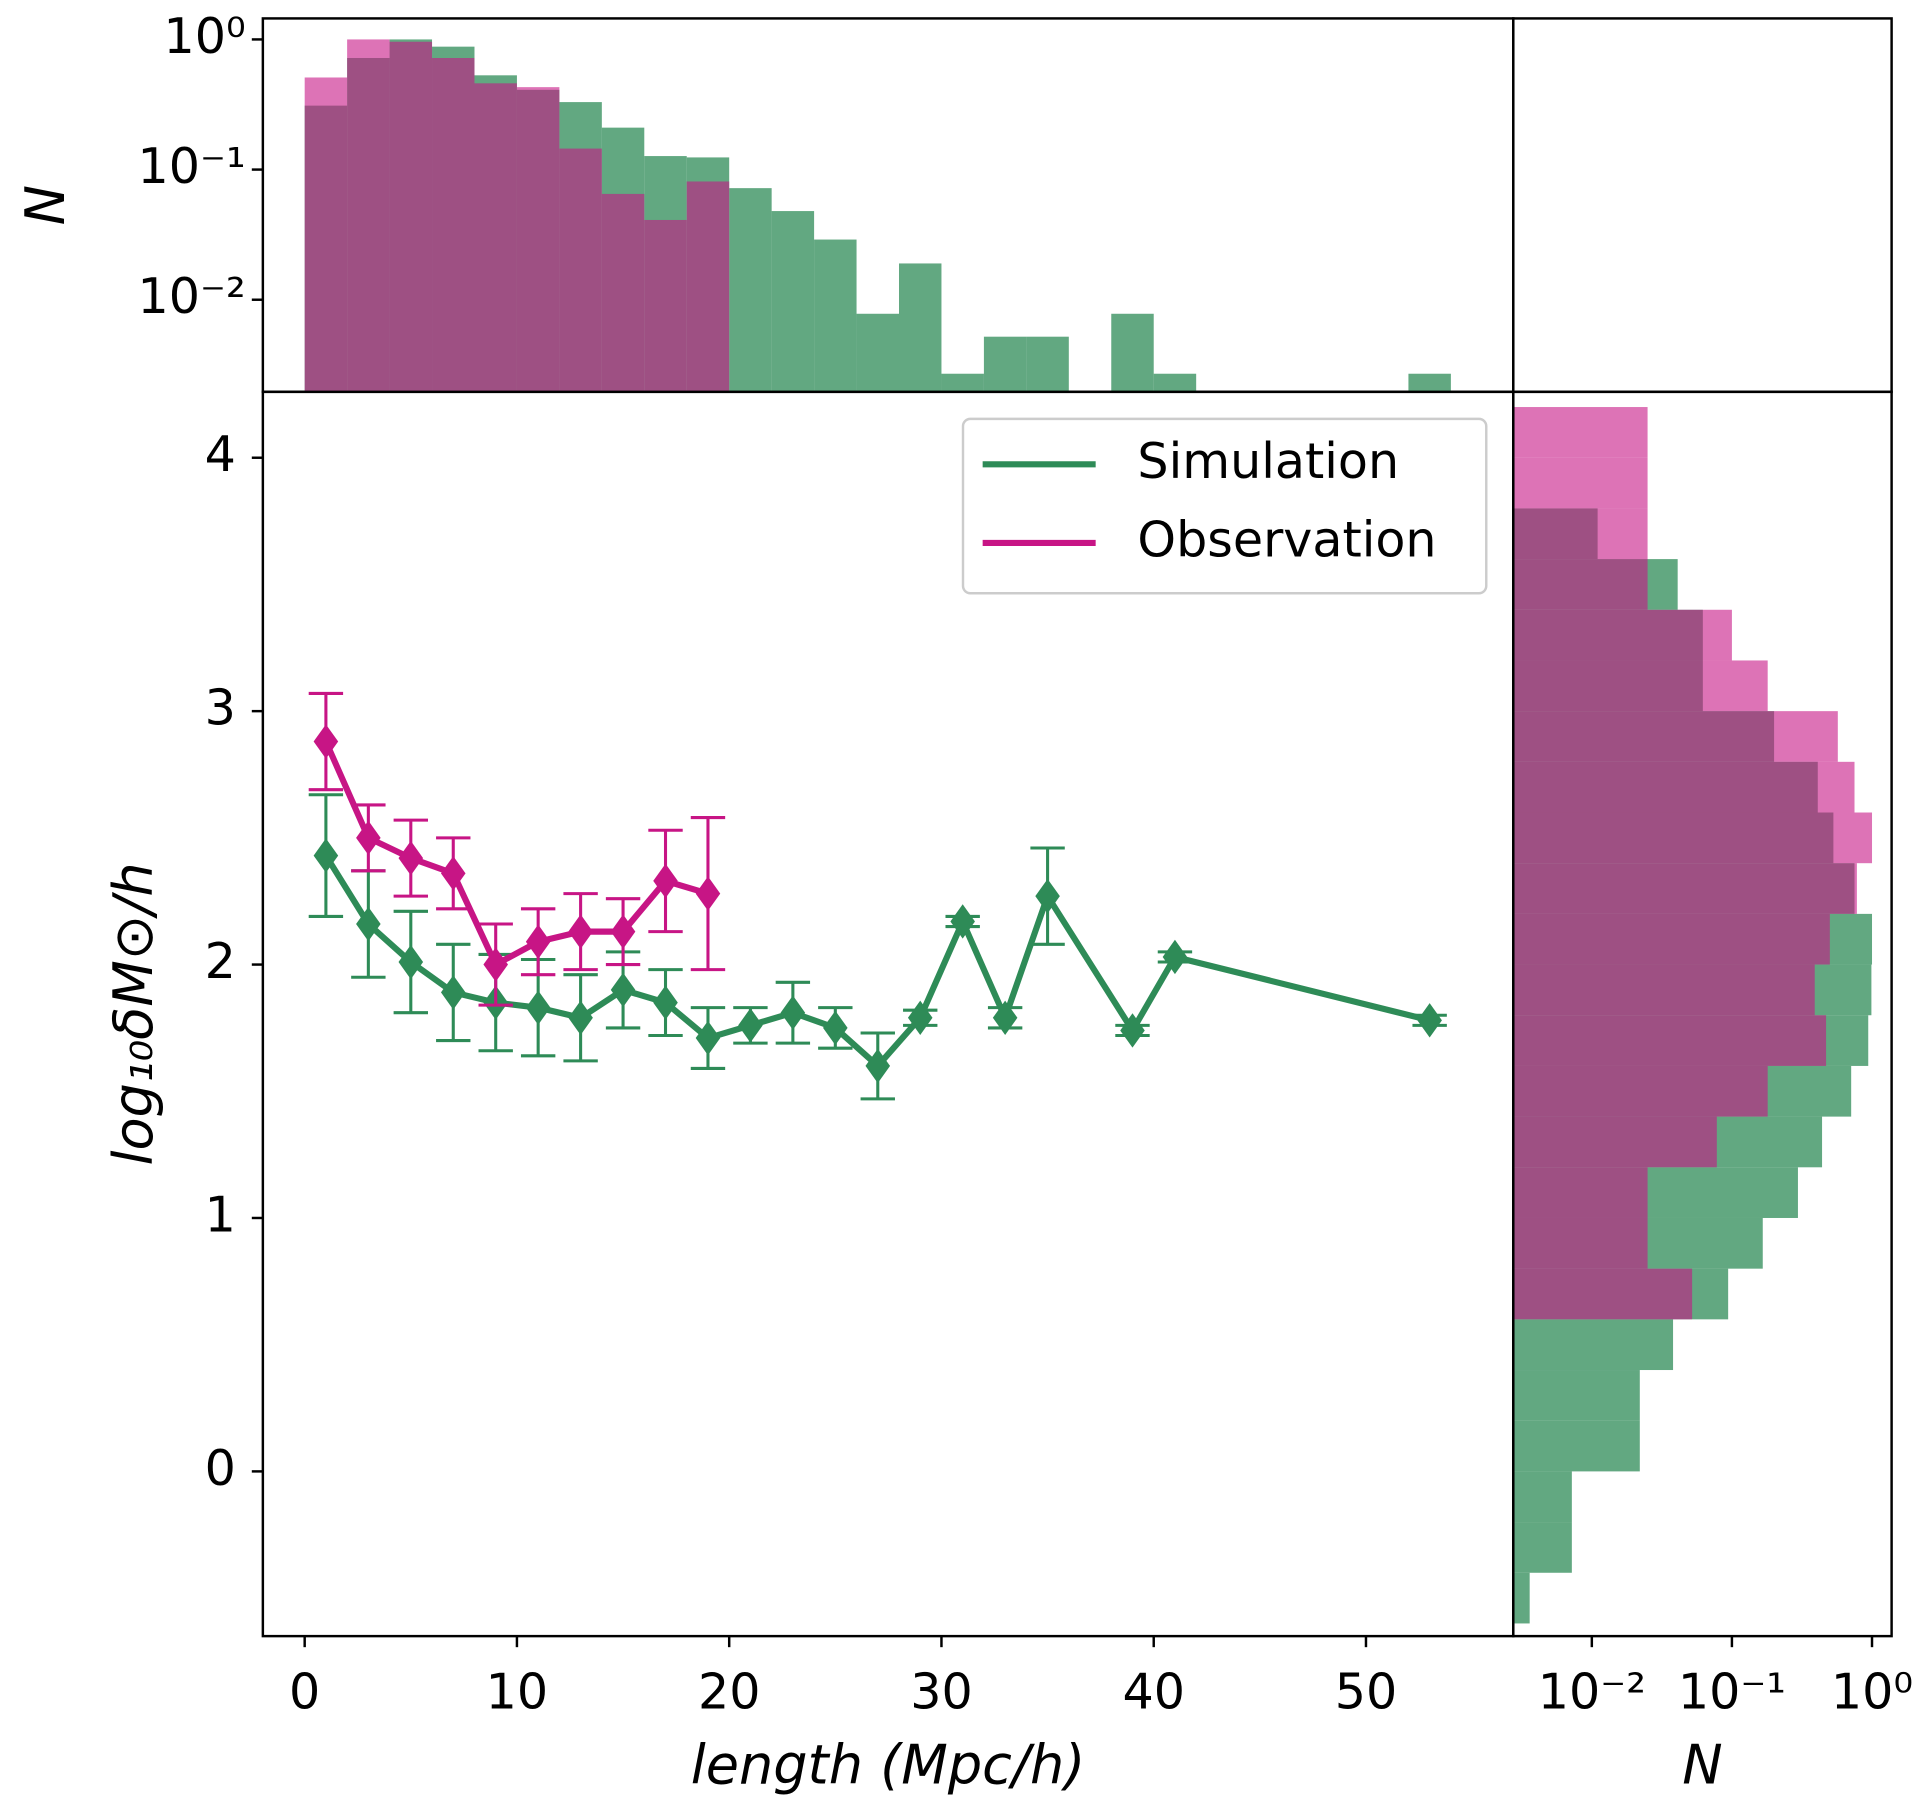 Image resolution: width=1926 pixels, height=1813 pixels. I want to click on y-tick-label: 2, so click(220, 961).